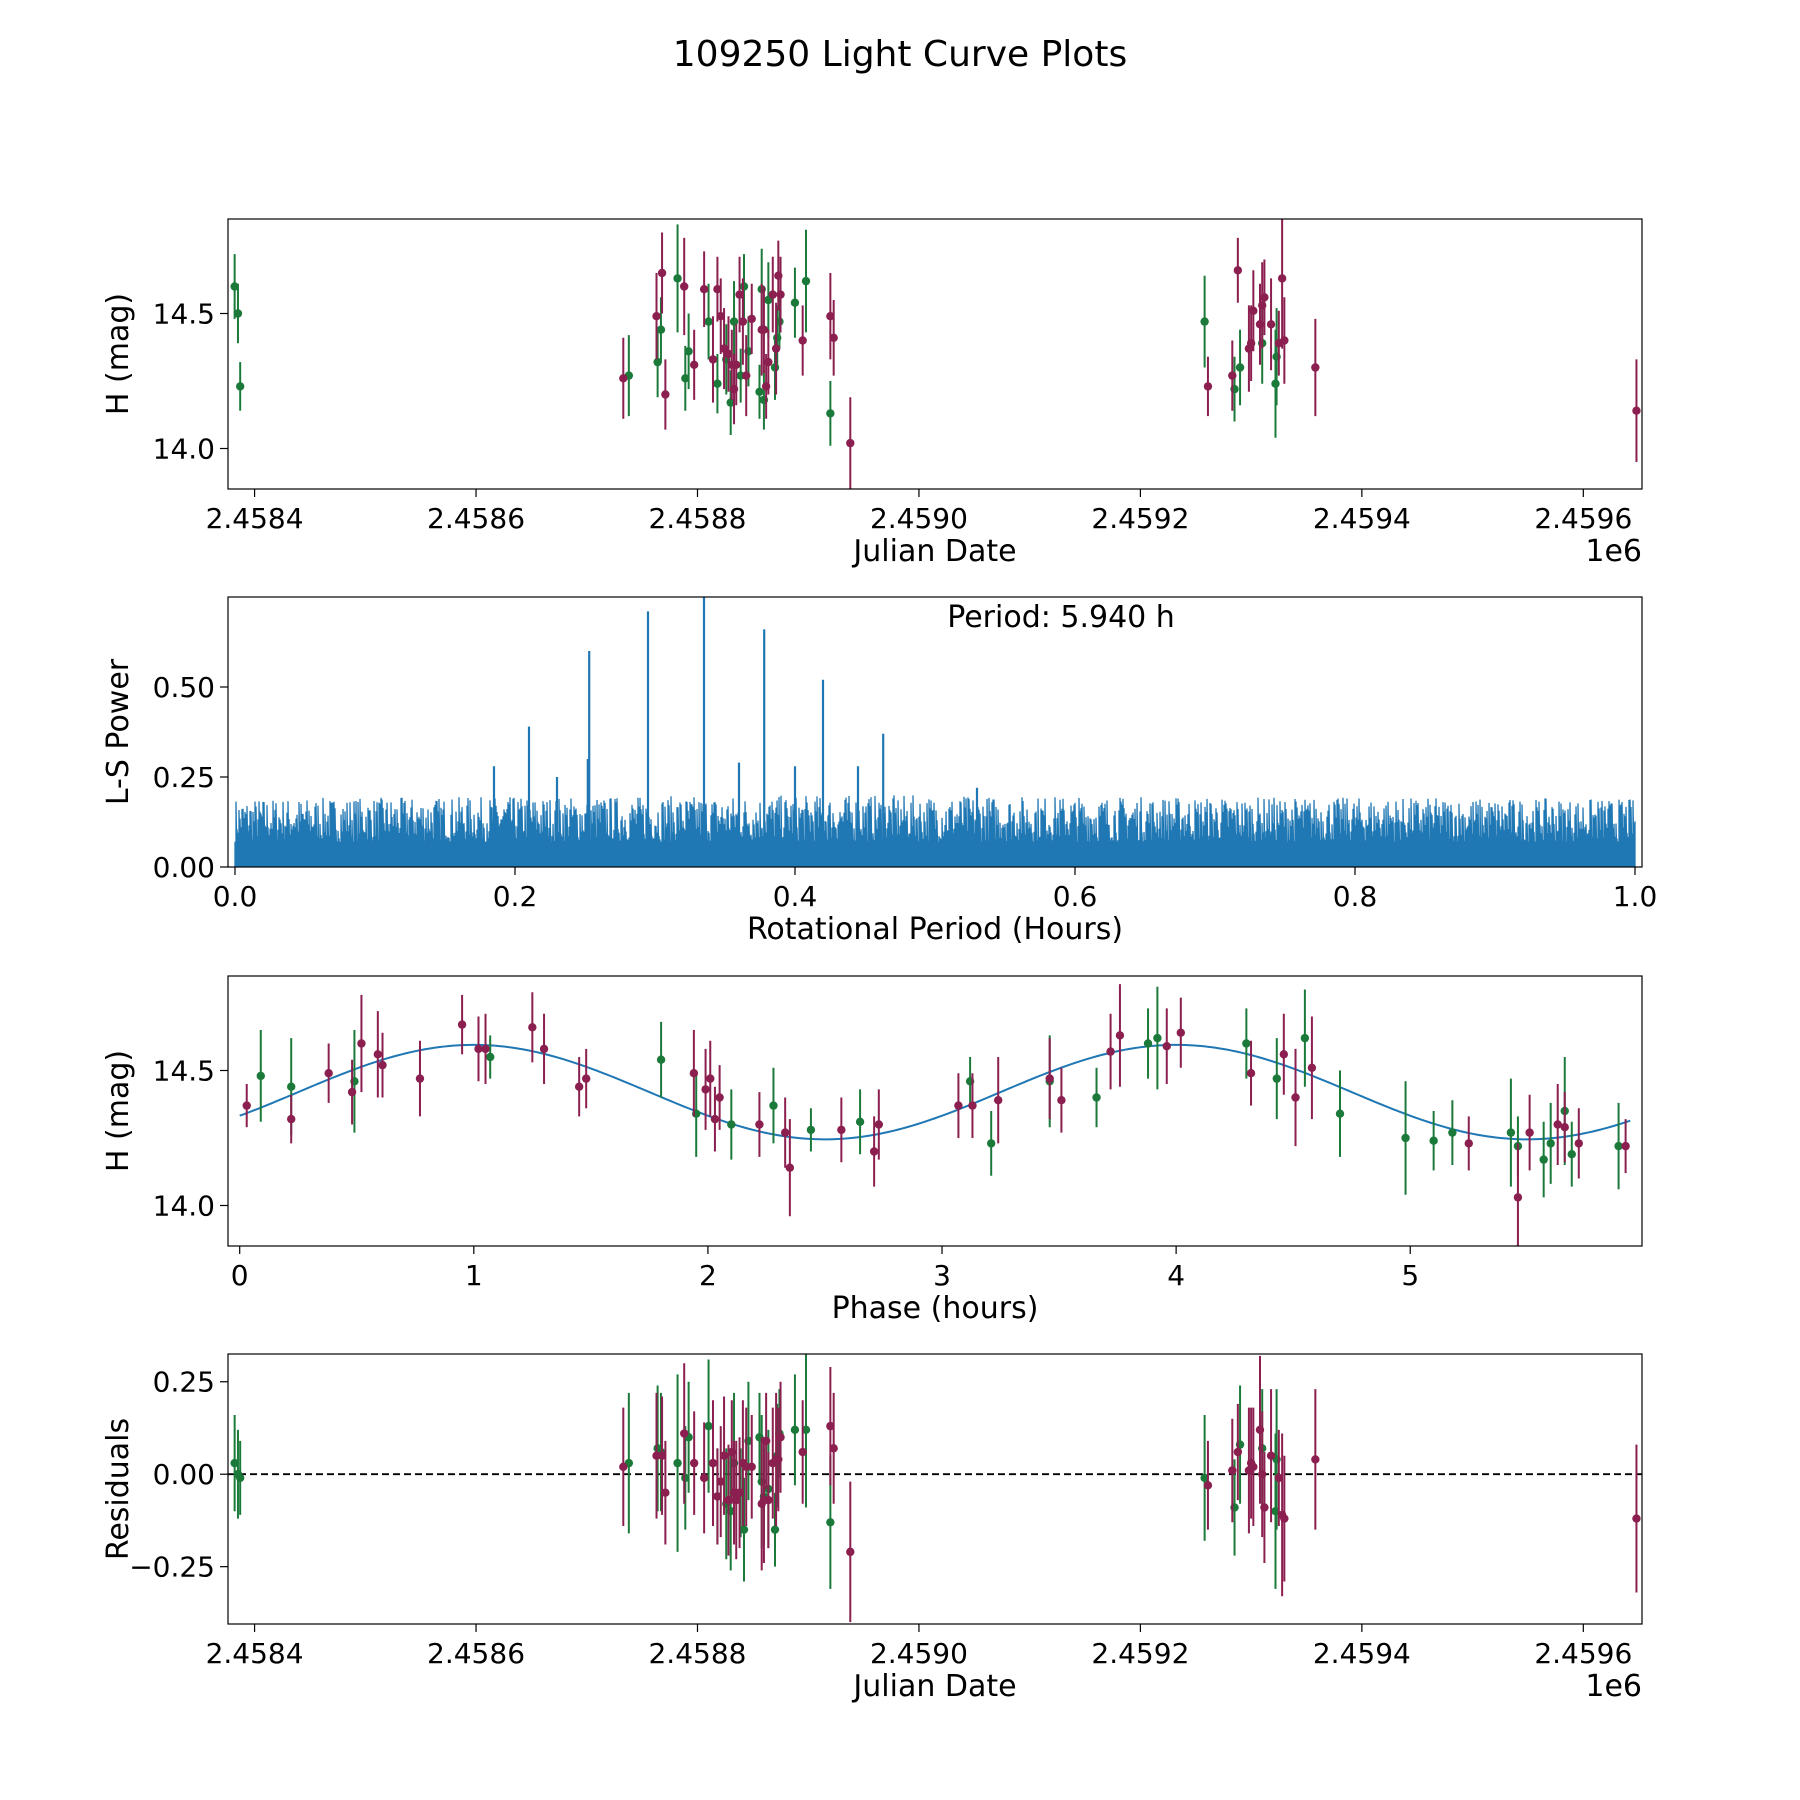  What do you see at coordinates (1635, 896) in the screenshot?
I see `x-tick-label: 1.0` at bounding box center [1635, 896].